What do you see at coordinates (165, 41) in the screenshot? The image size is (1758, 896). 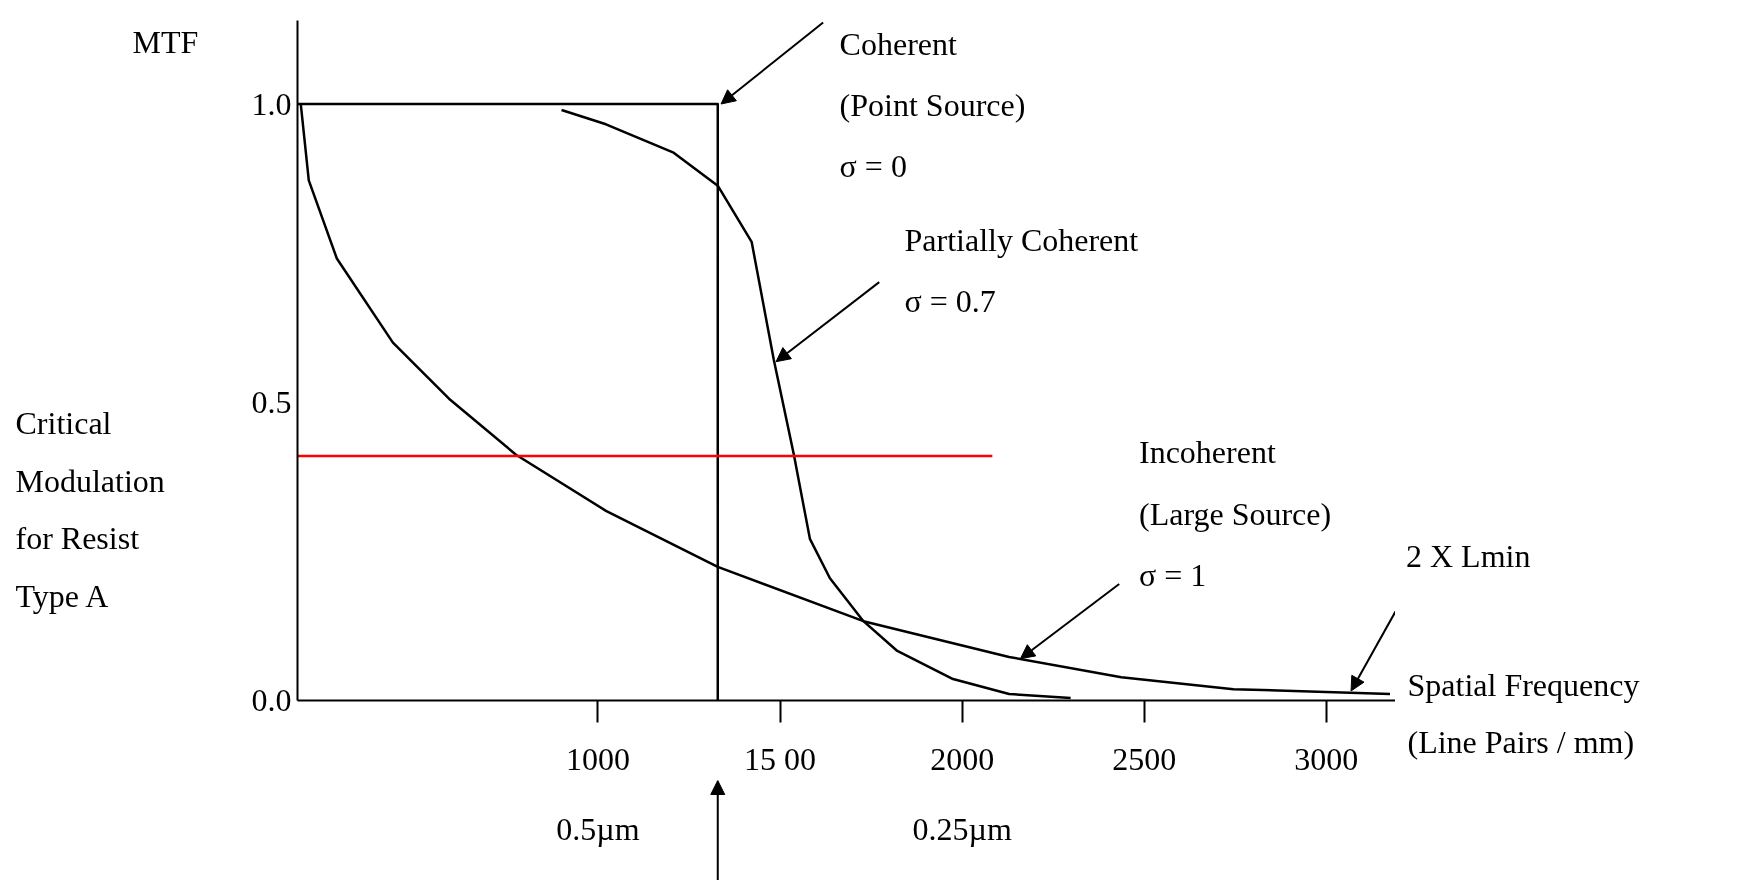 I see `y-axis-title: MTF` at bounding box center [165, 41].